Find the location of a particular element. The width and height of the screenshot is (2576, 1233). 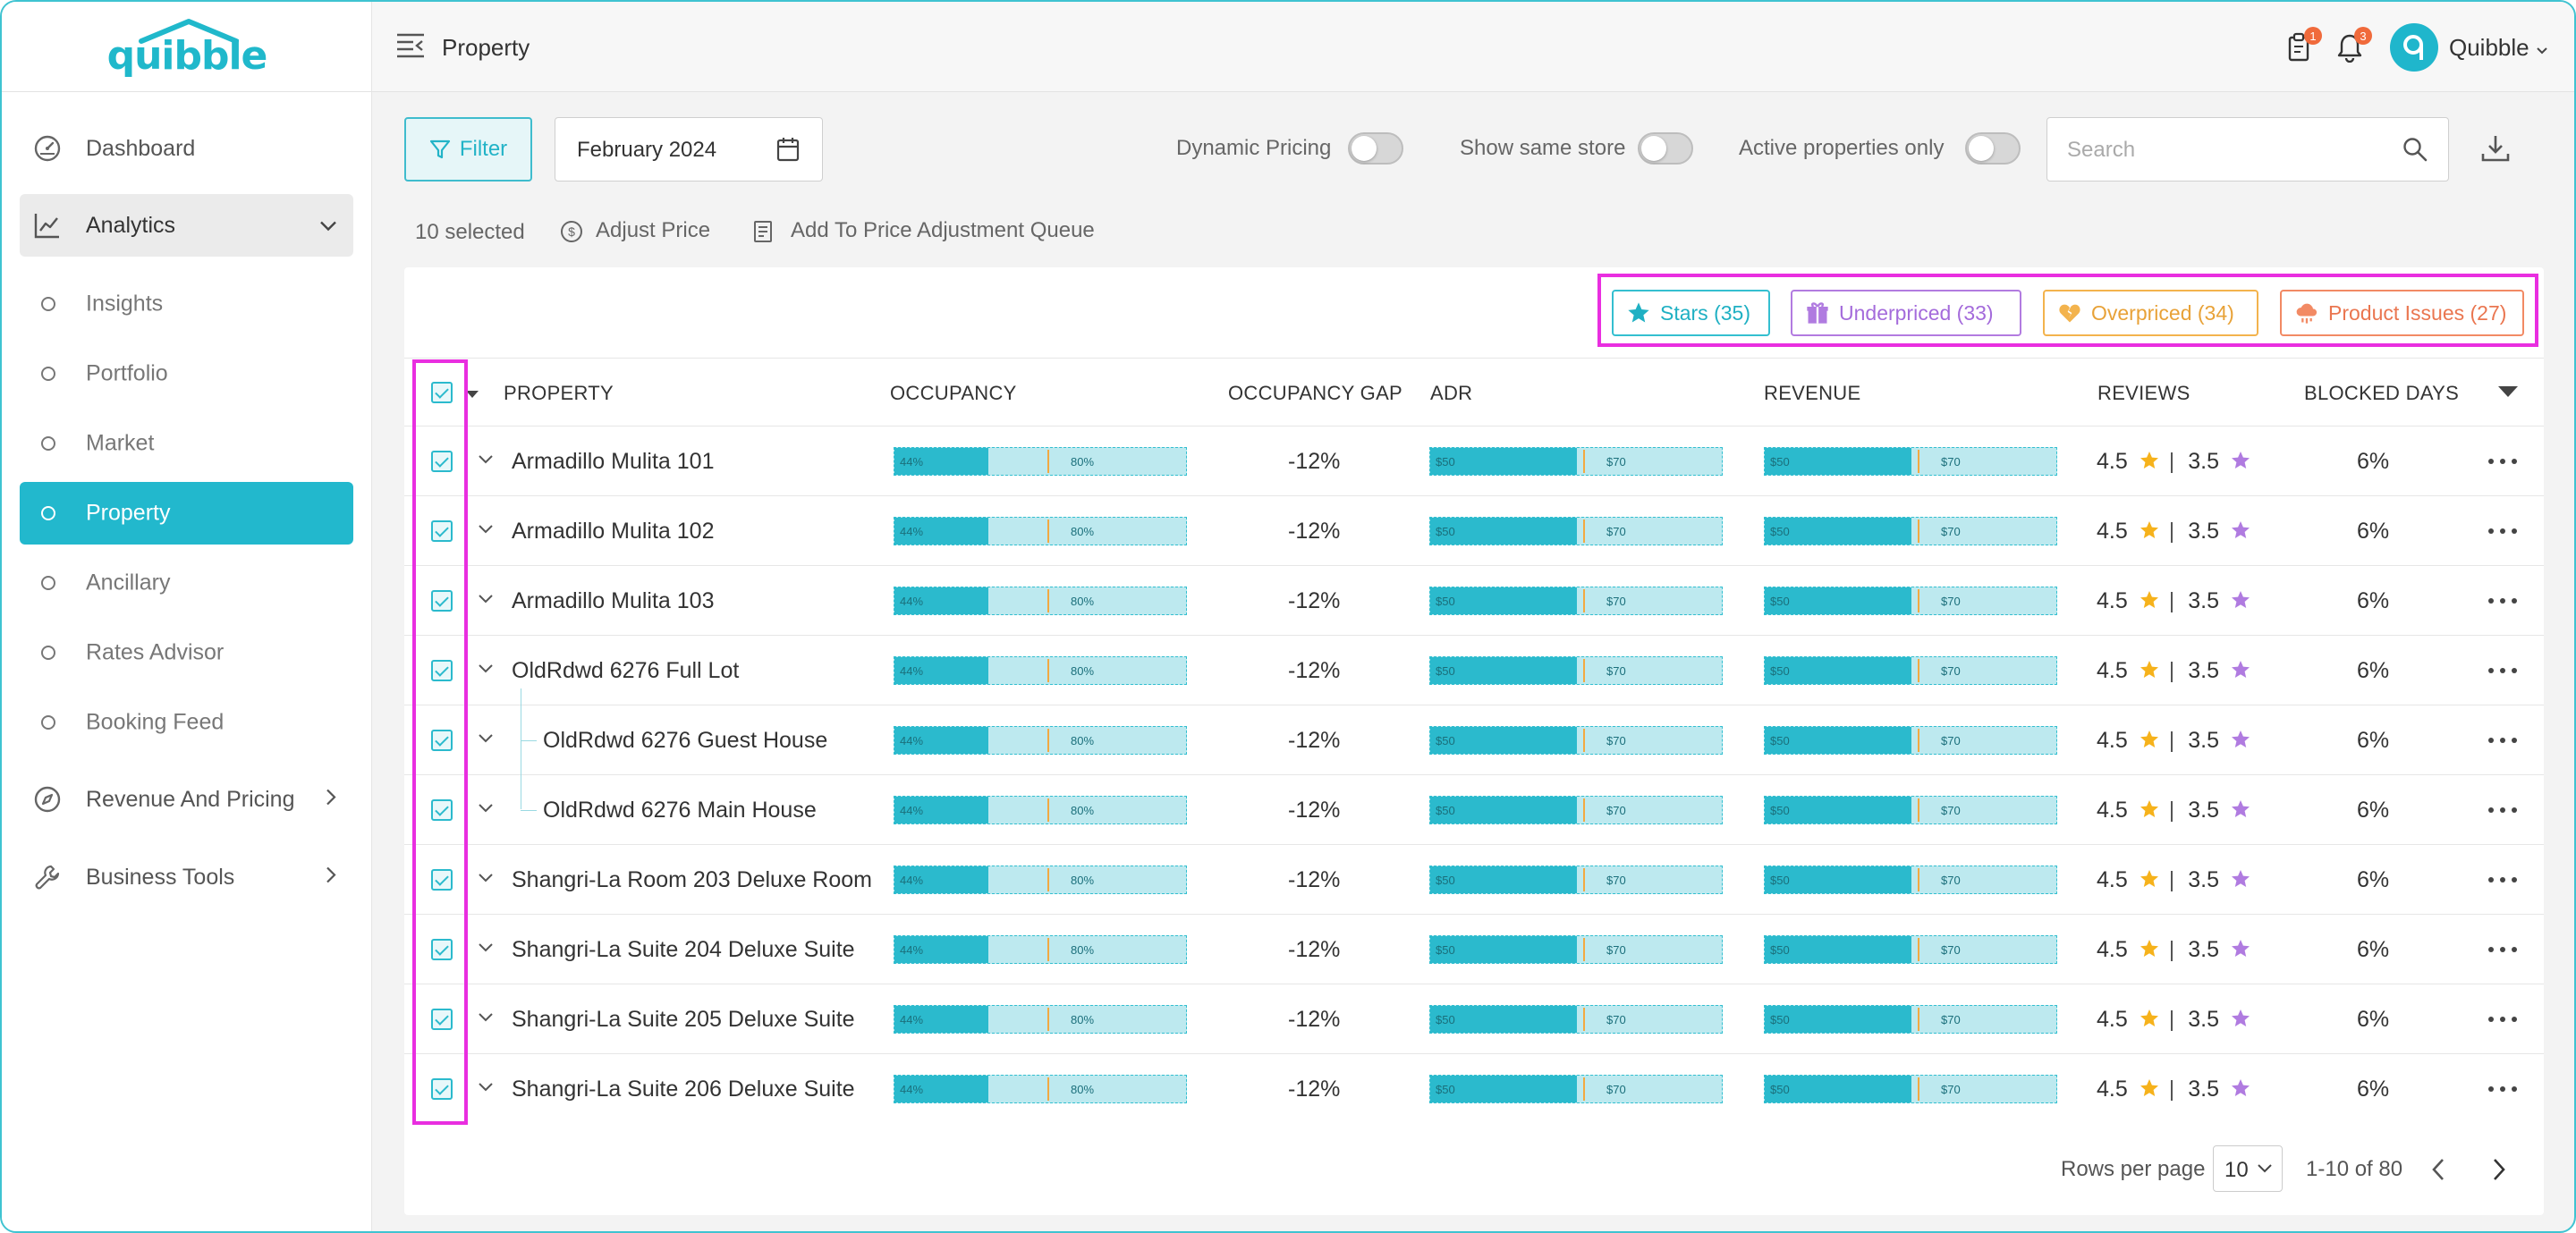

chevron-down-icon is located at coordinates (2542, 51).